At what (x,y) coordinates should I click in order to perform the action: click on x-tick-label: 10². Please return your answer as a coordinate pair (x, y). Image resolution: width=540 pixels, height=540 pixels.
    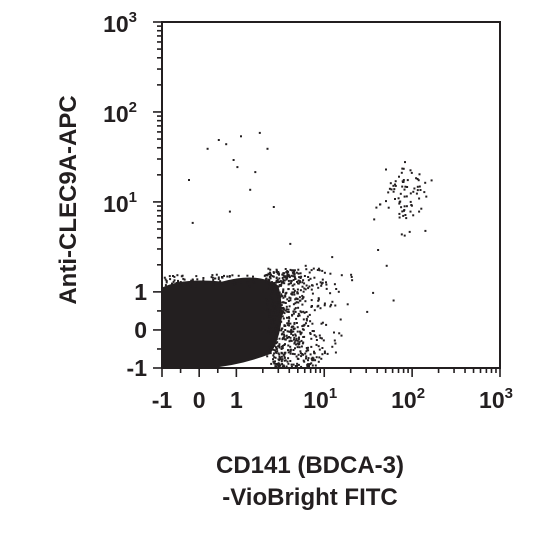
    Looking at the image, I should click on (408, 399).